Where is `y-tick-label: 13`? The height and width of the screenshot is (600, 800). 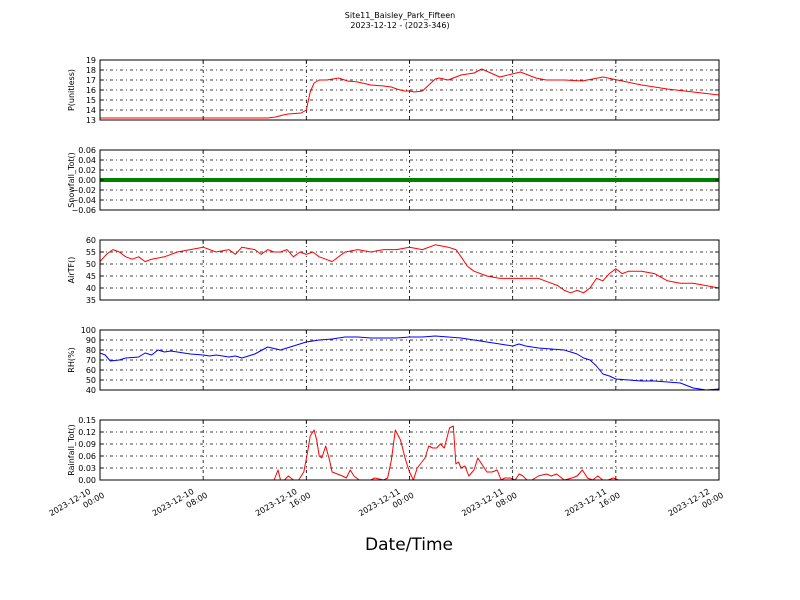
y-tick-label: 13 is located at coordinates (91, 120).